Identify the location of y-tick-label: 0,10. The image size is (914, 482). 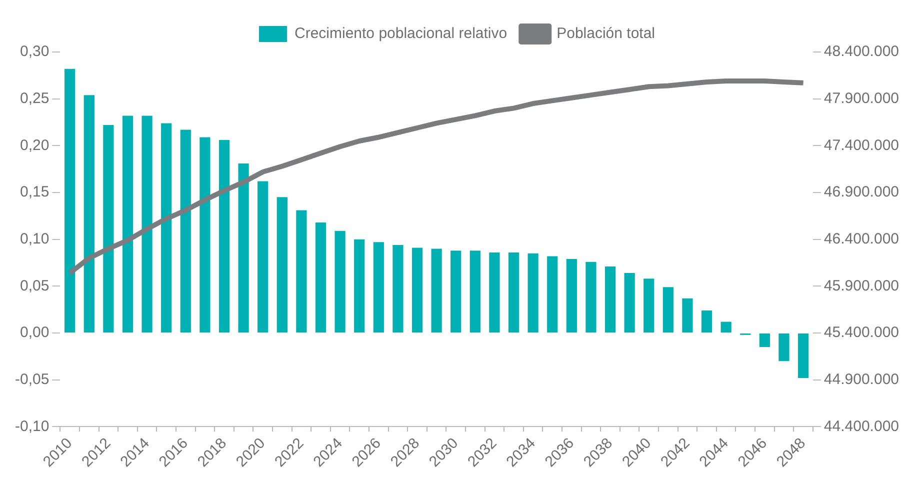
(35, 239).